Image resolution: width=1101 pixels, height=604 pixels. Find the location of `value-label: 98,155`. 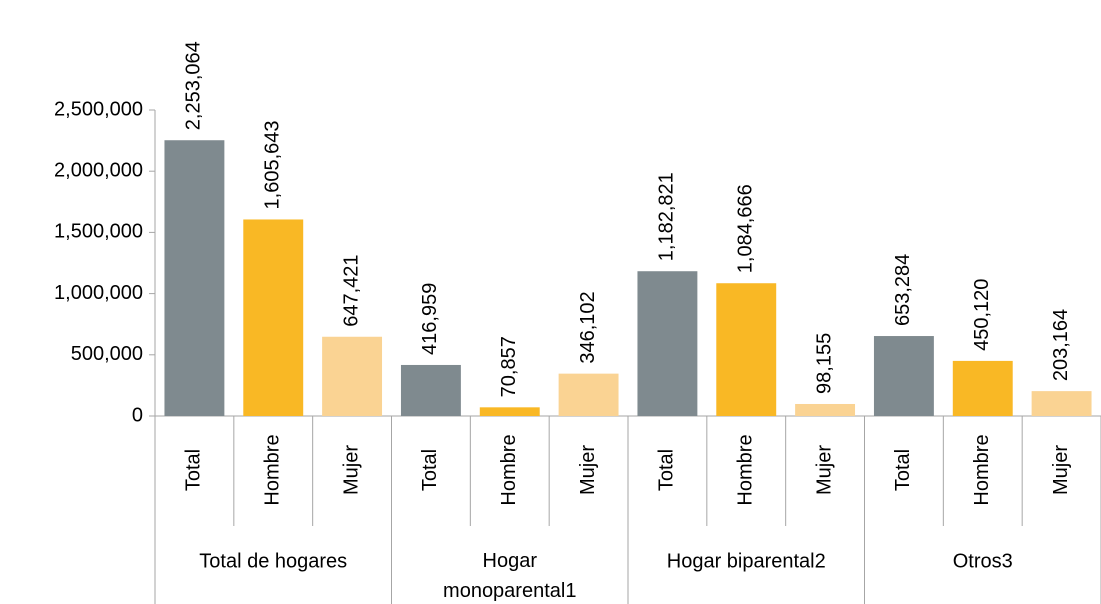

value-label: 98,155 is located at coordinates (824, 363).